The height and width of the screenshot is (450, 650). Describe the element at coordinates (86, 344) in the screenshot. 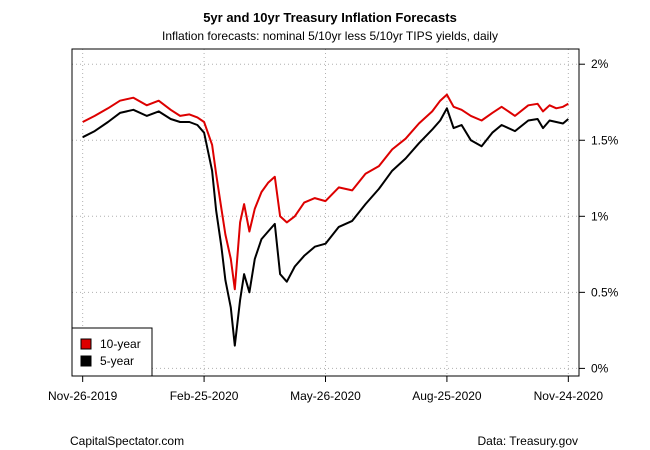

I see `legend-swatch-10-year` at that location.